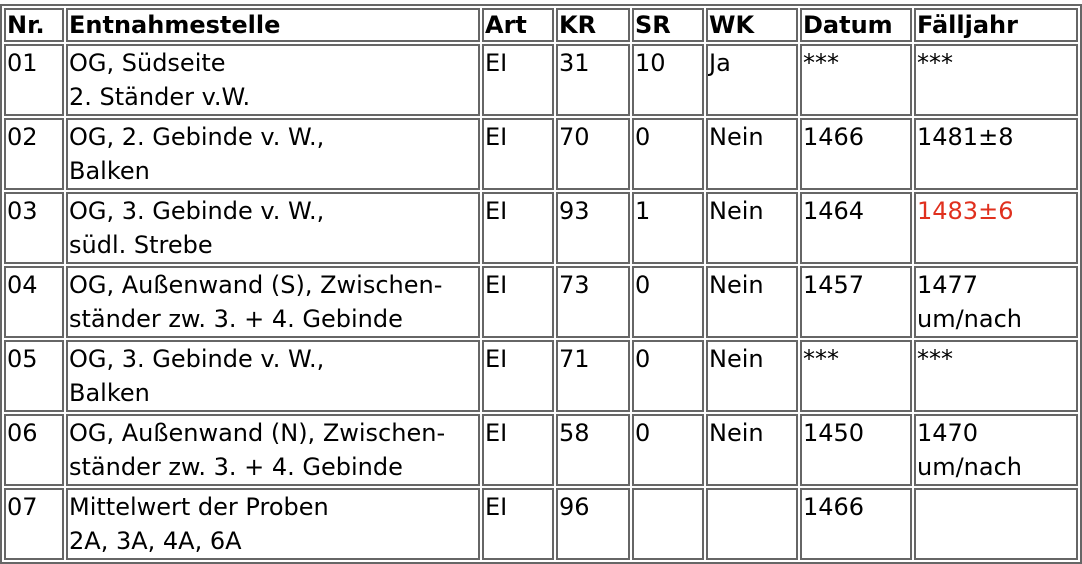  What do you see at coordinates (155, 541) in the screenshot?
I see `stelle-line: 2A, 3A, 4A, 6A` at bounding box center [155, 541].